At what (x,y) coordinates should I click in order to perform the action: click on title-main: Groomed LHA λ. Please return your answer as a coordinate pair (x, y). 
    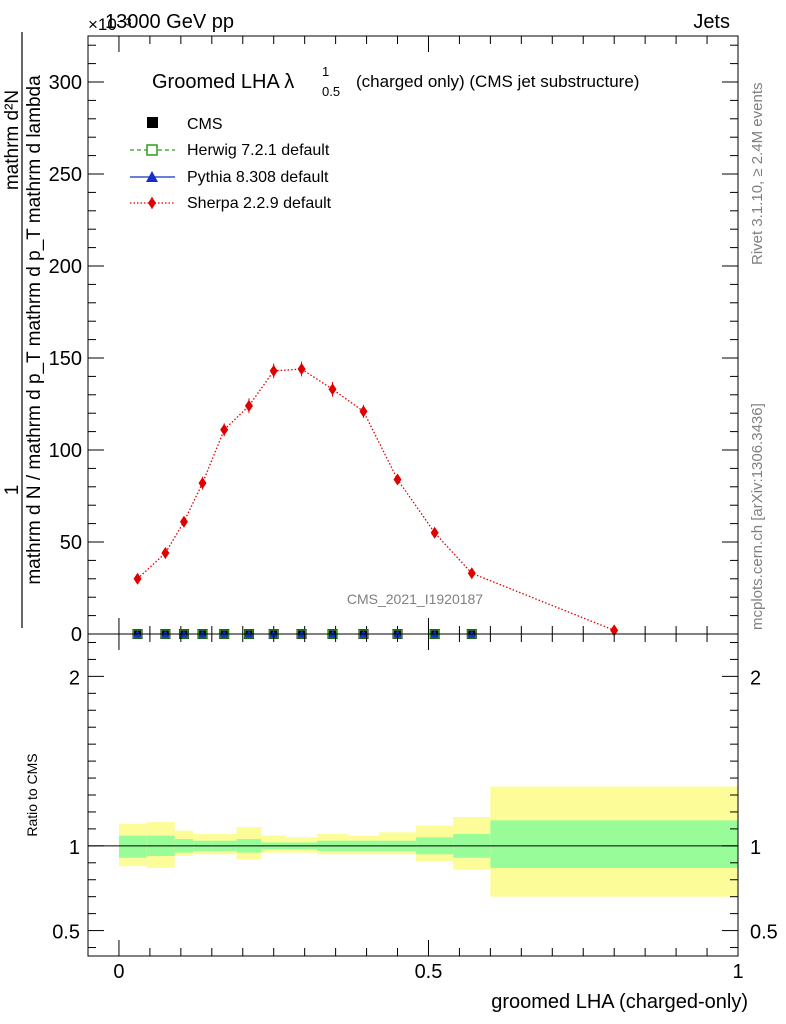
    Looking at the image, I should click on (223, 82).